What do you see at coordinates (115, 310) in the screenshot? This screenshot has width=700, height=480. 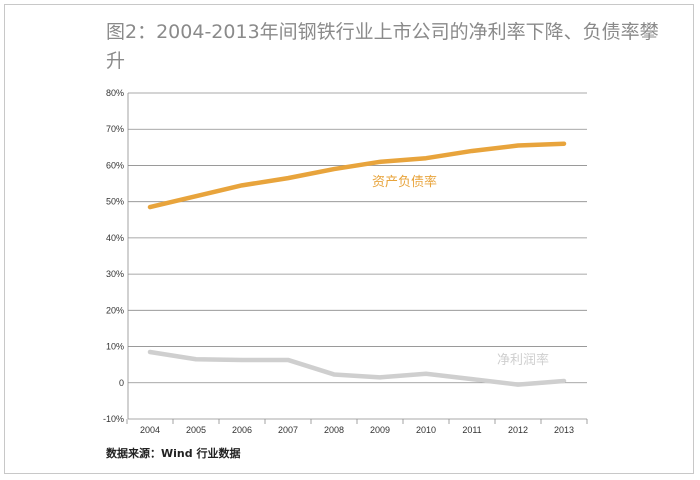 I see `y-tick-label: 20%` at bounding box center [115, 310].